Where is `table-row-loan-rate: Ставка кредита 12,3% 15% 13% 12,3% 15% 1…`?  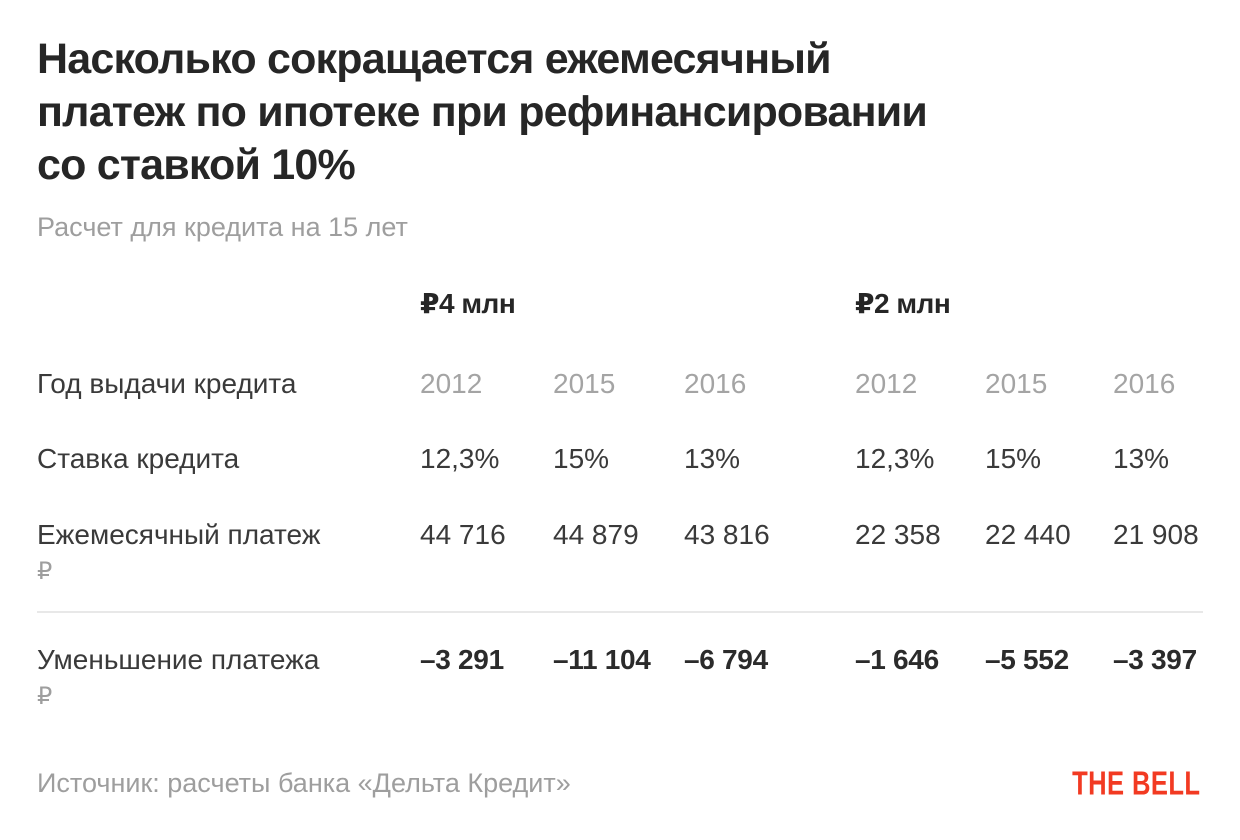
table-row-loan-rate: Ставка кредита 12,3% 15% 13% 12,3% 15% 1… is located at coordinates (620, 458).